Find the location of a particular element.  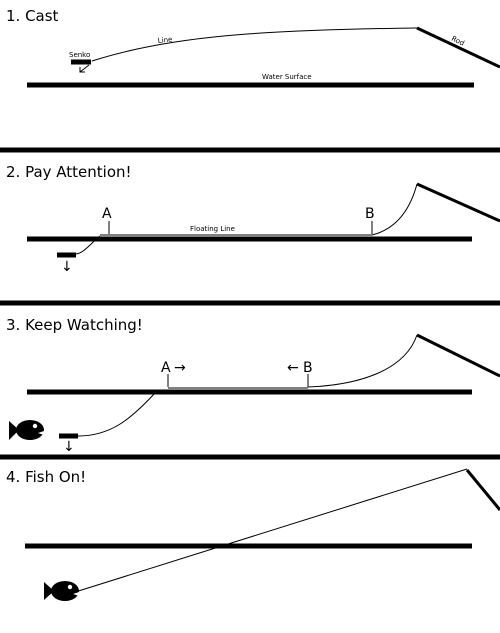

panel-3-title: 3. Keep Watching! is located at coordinates (74, 325).